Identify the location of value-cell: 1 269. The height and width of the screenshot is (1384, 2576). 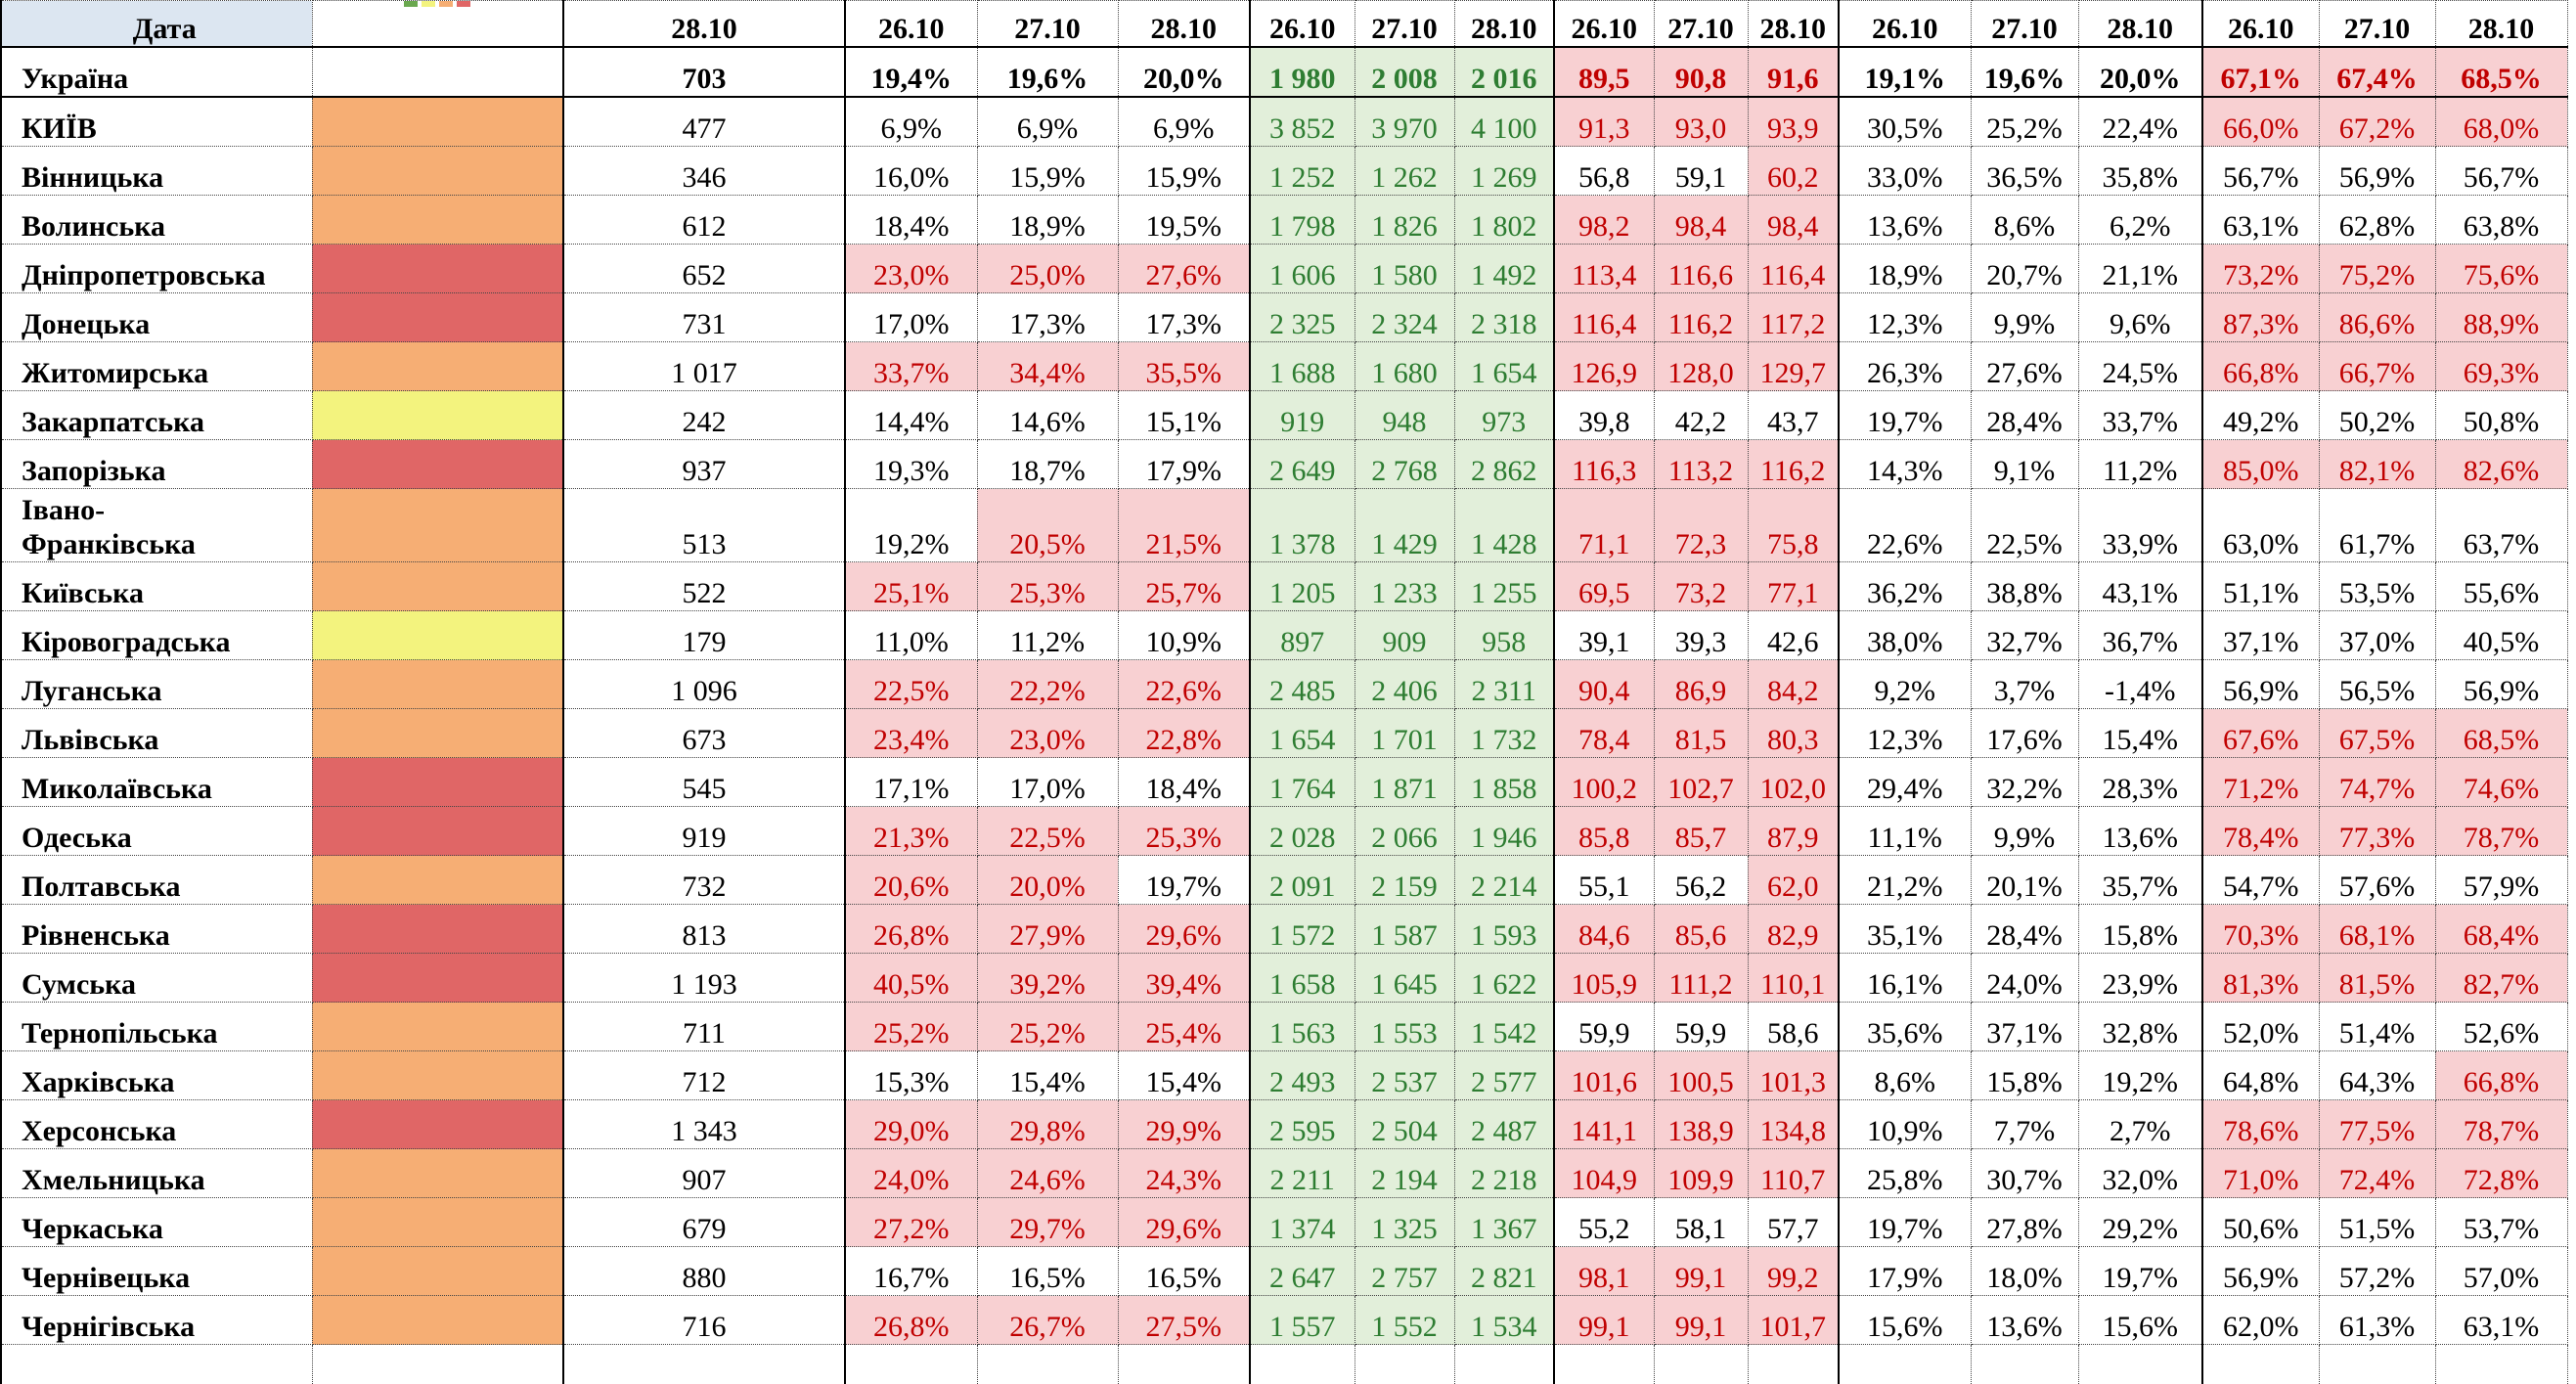
(1504, 171).